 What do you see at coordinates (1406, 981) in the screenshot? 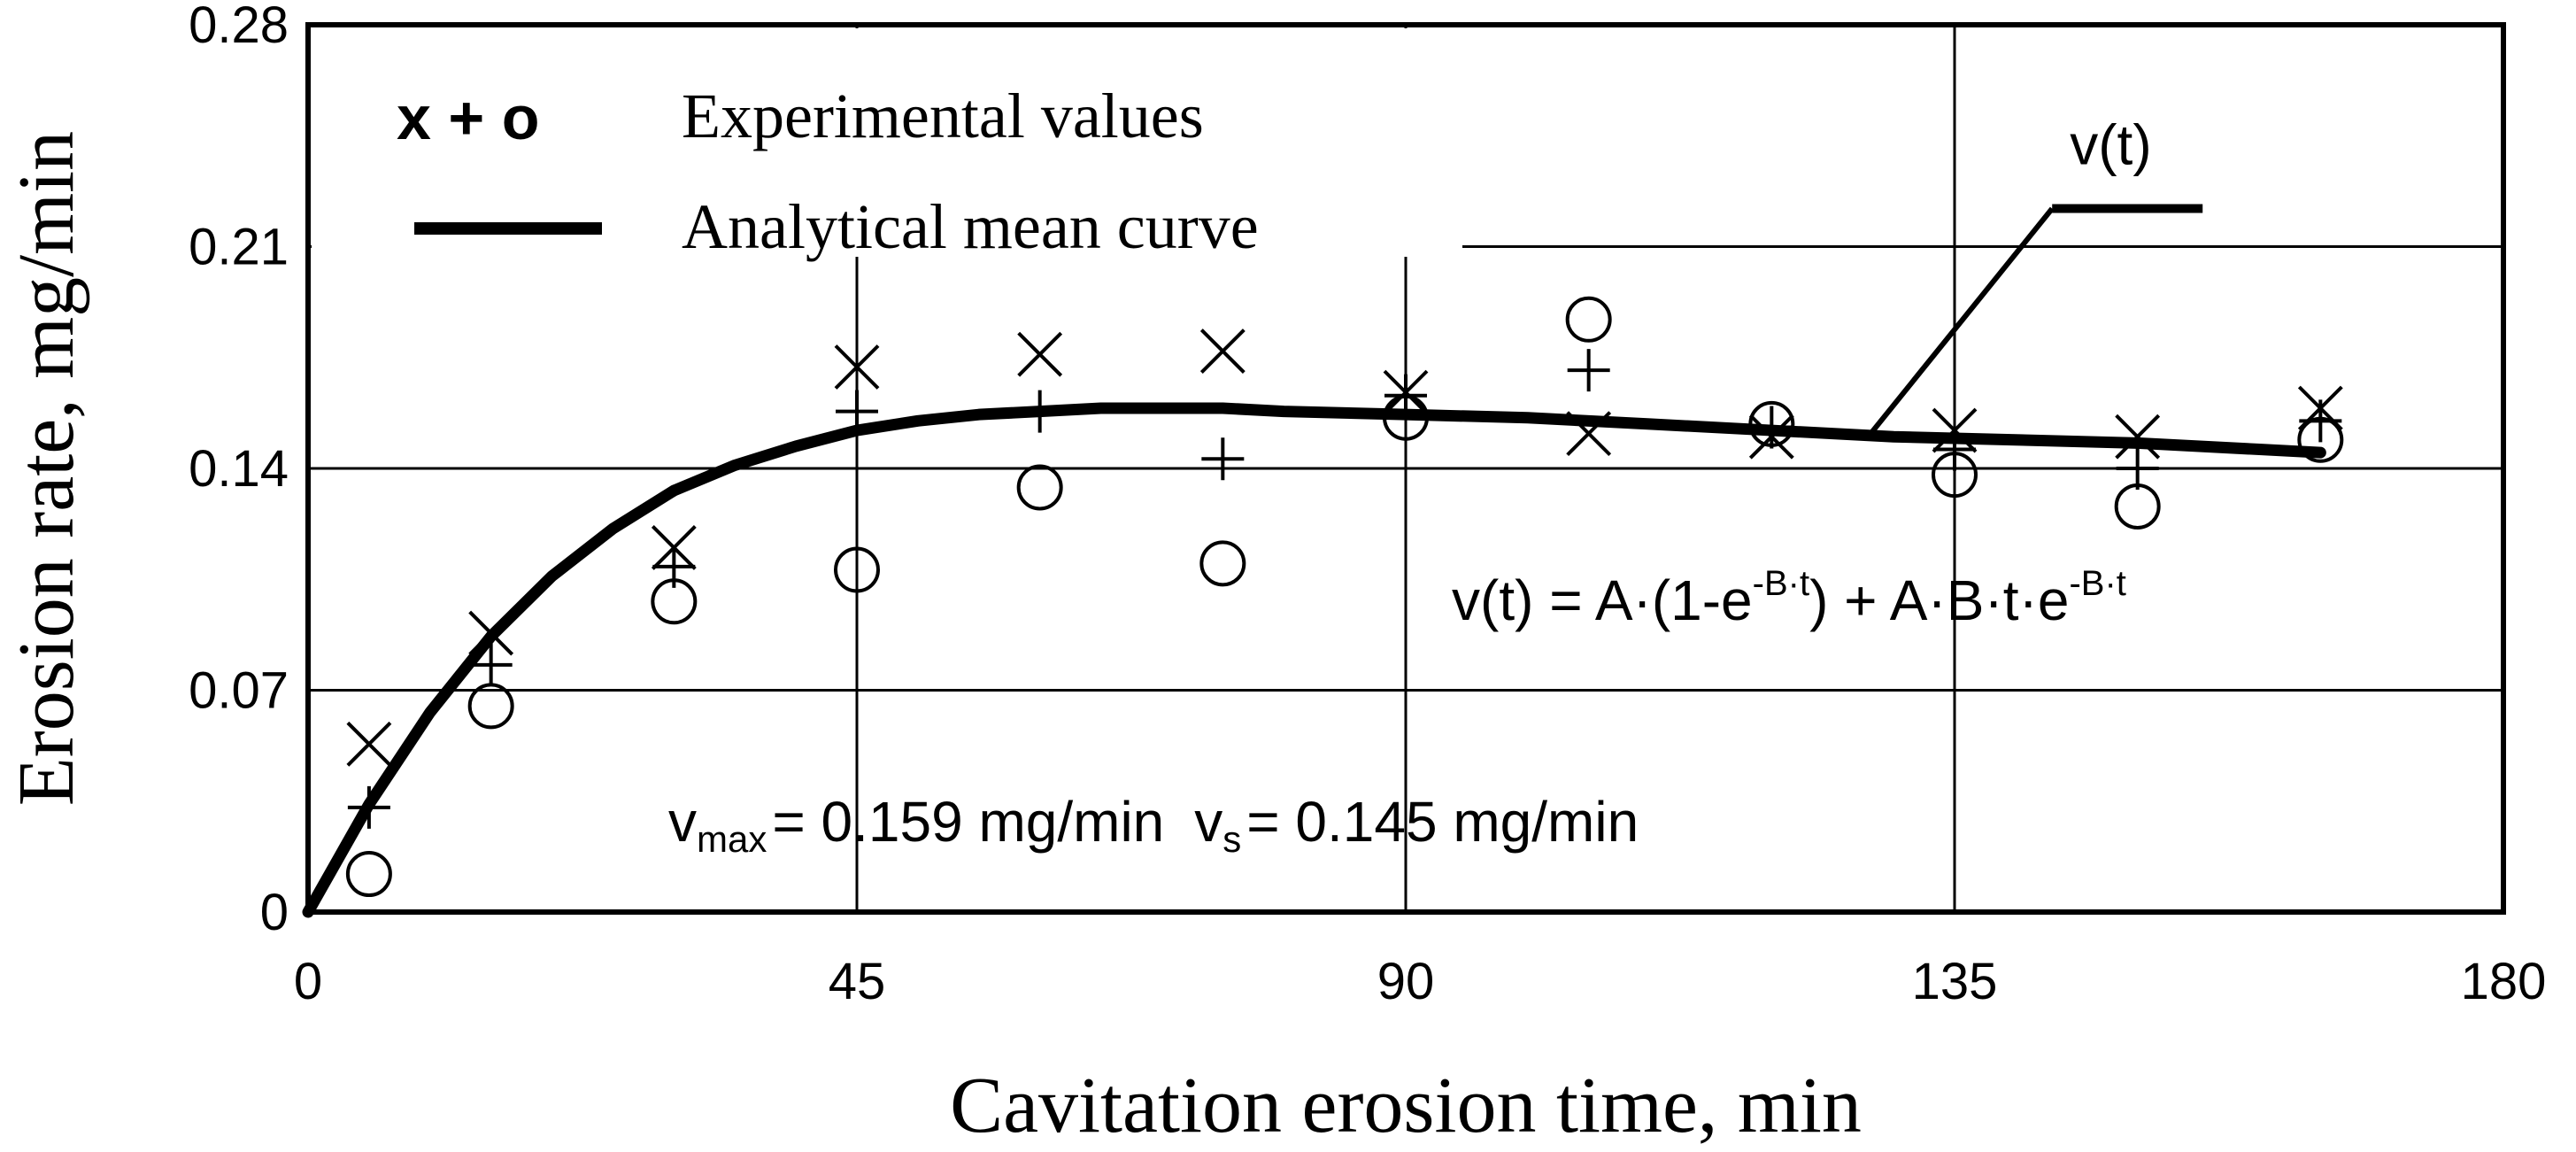
I see `x-tick-label: 90` at bounding box center [1406, 981].